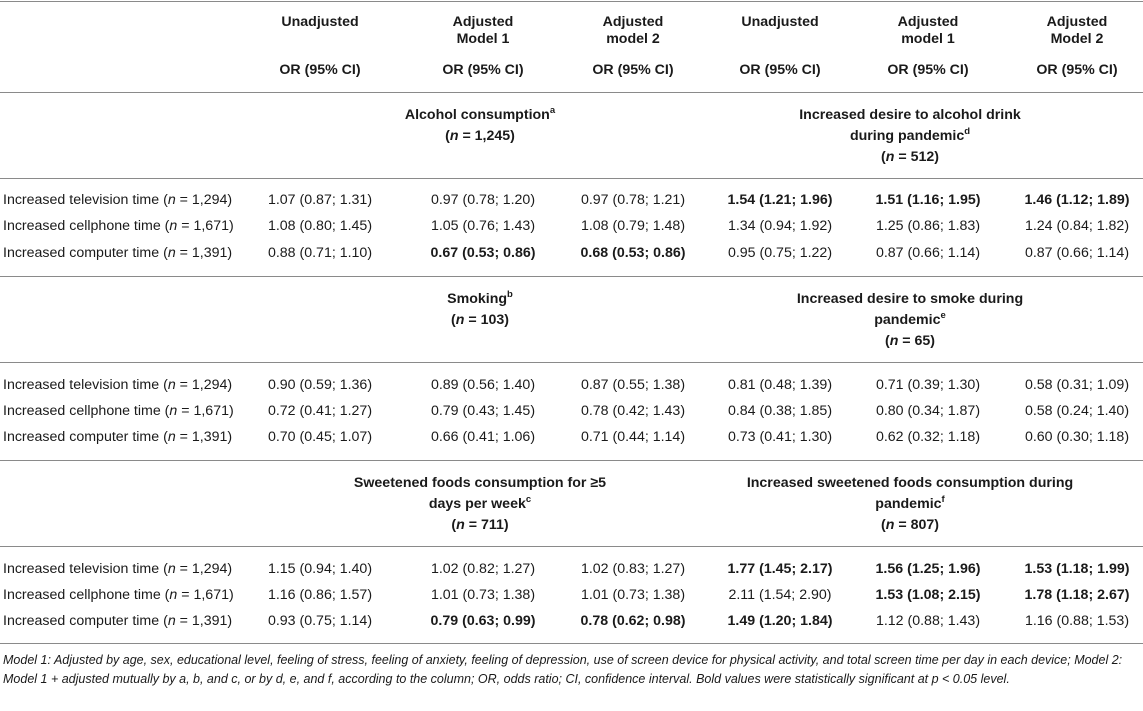 This screenshot has width=1143, height=711. Describe the element at coordinates (633, 253) in the screenshot. I see `table-cell: 0.68 (0.53; 0.86)` at that location.